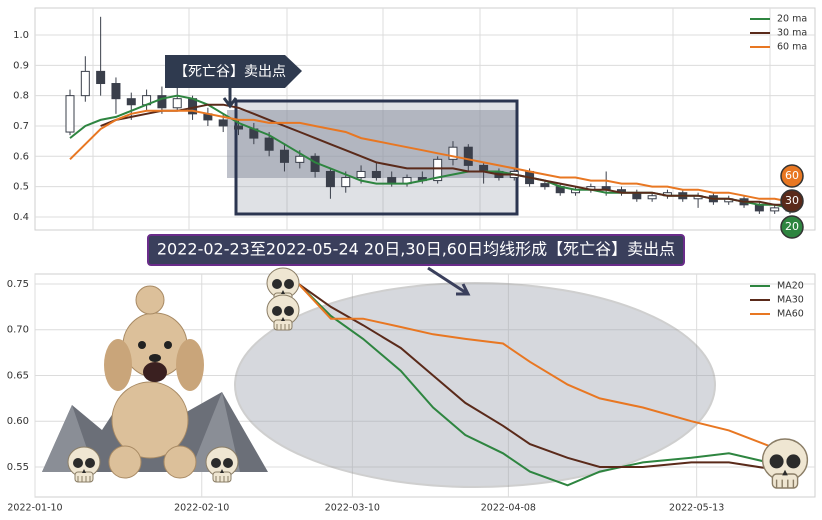 This screenshot has width=822, height=520. Describe the element at coordinates (352, 508) in the screenshot. I see `x-tick-label: 2022-03-10` at that location.